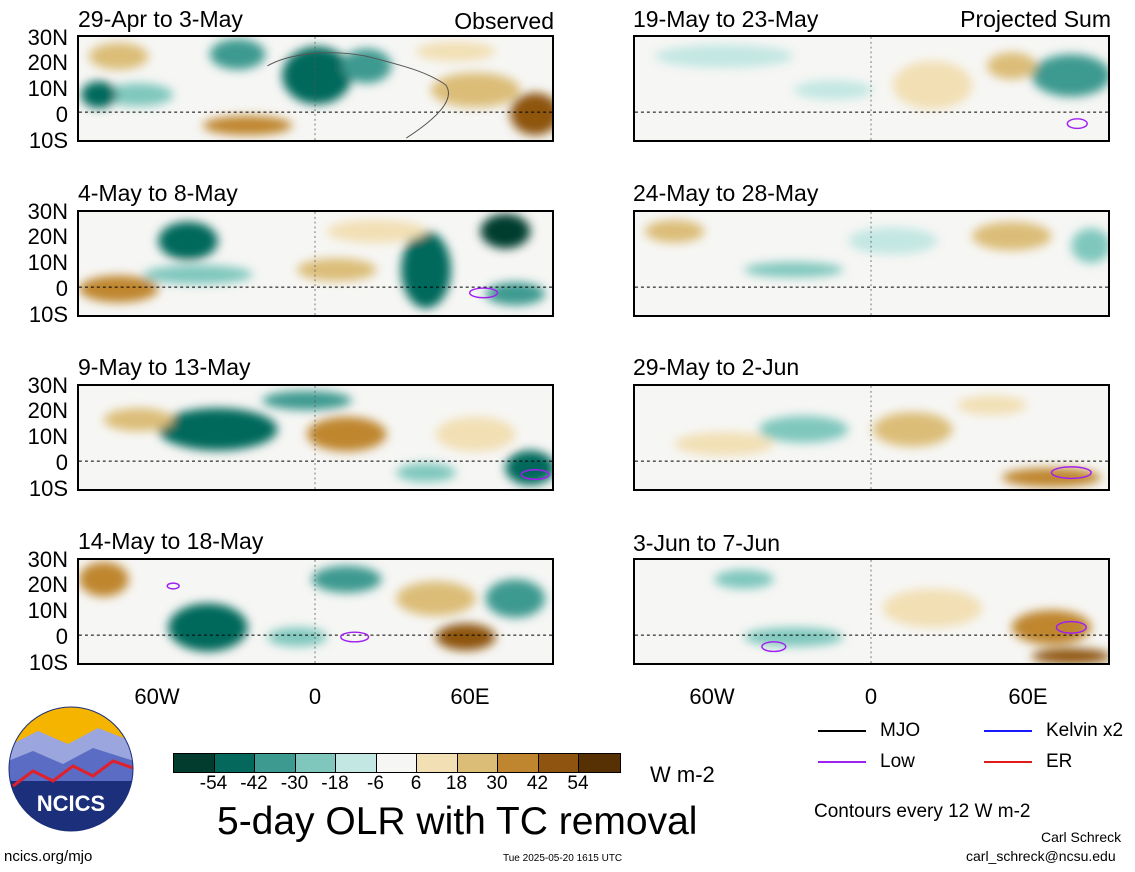 The width and height of the screenshot is (1135, 872). What do you see at coordinates (71, 769) in the screenshot?
I see `ncics-logo: NCICS` at bounding box center [71, 769].